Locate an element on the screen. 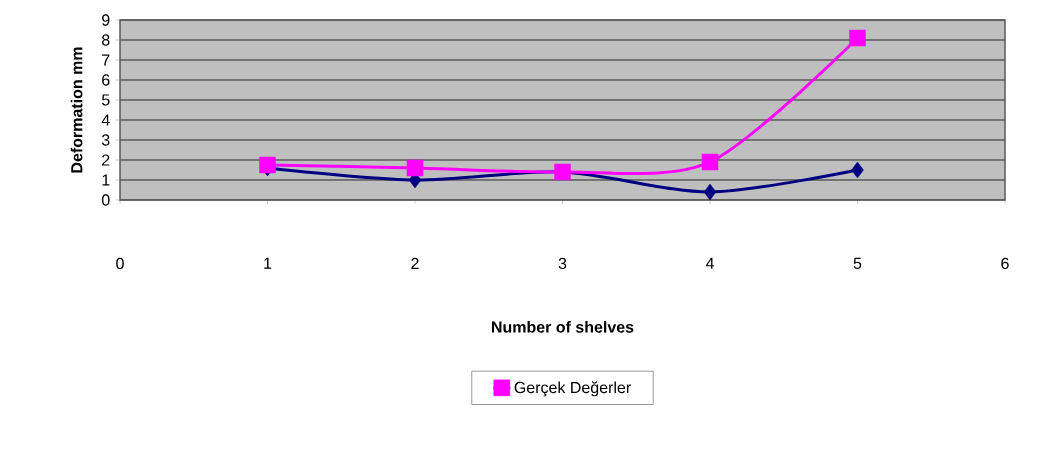 The image size is (1047, 463). x-tick-label: 6 is located at coordinates (1005, 263).